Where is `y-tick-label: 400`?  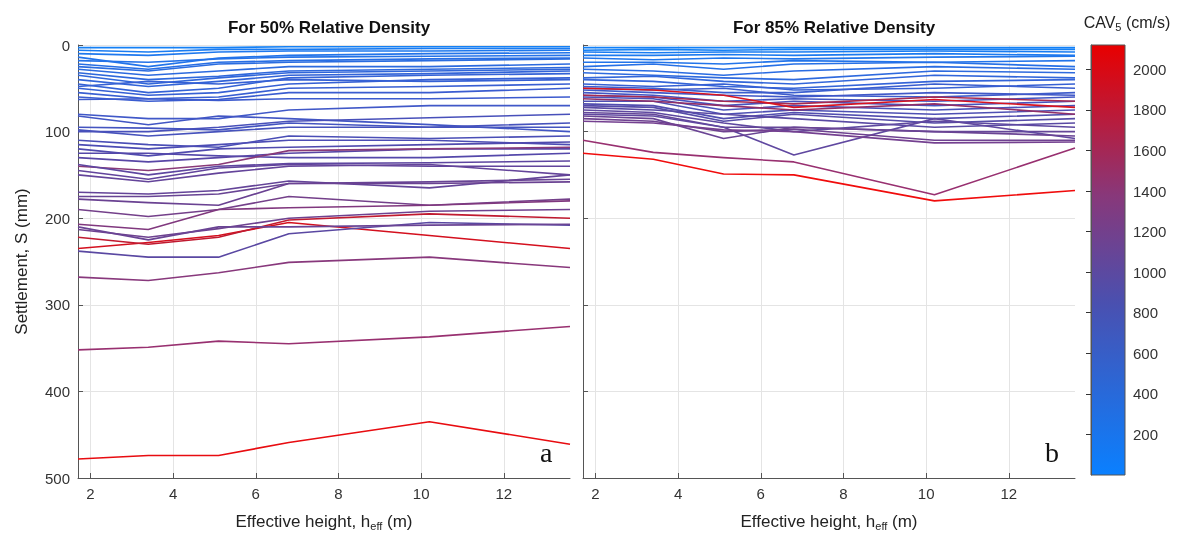
y-tick-label: 400 is located at coordinates (57, 391).